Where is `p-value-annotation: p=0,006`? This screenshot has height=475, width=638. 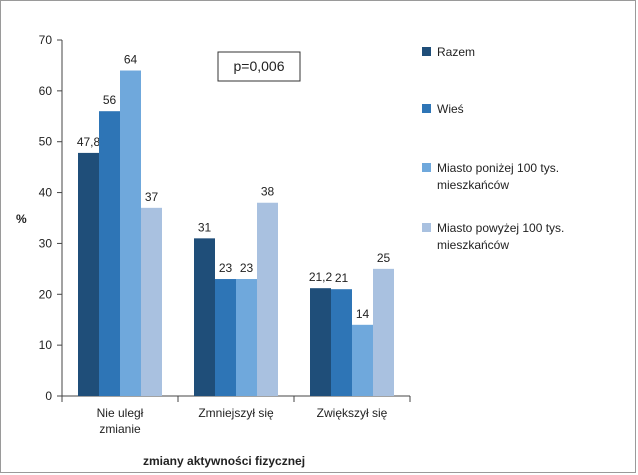
p-value-annotation: p=0,006 is located at coordinates (259, 66).